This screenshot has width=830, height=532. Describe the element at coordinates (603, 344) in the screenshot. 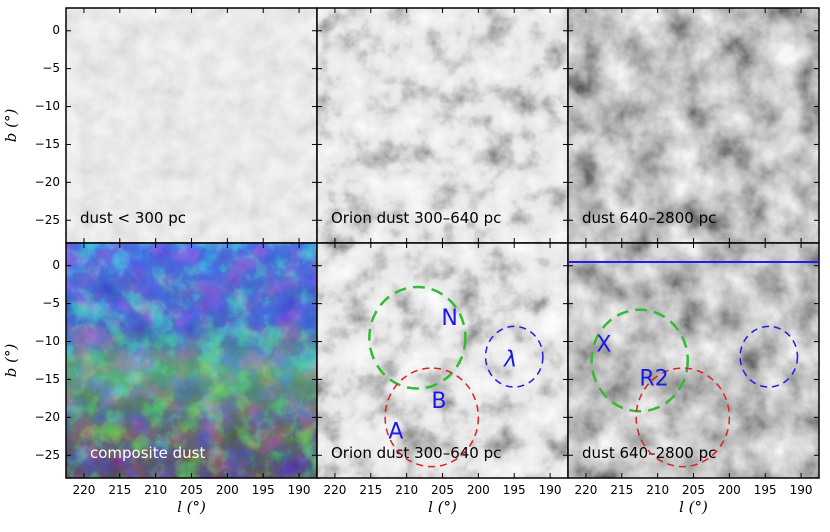

I see `region-label: X` at that location.